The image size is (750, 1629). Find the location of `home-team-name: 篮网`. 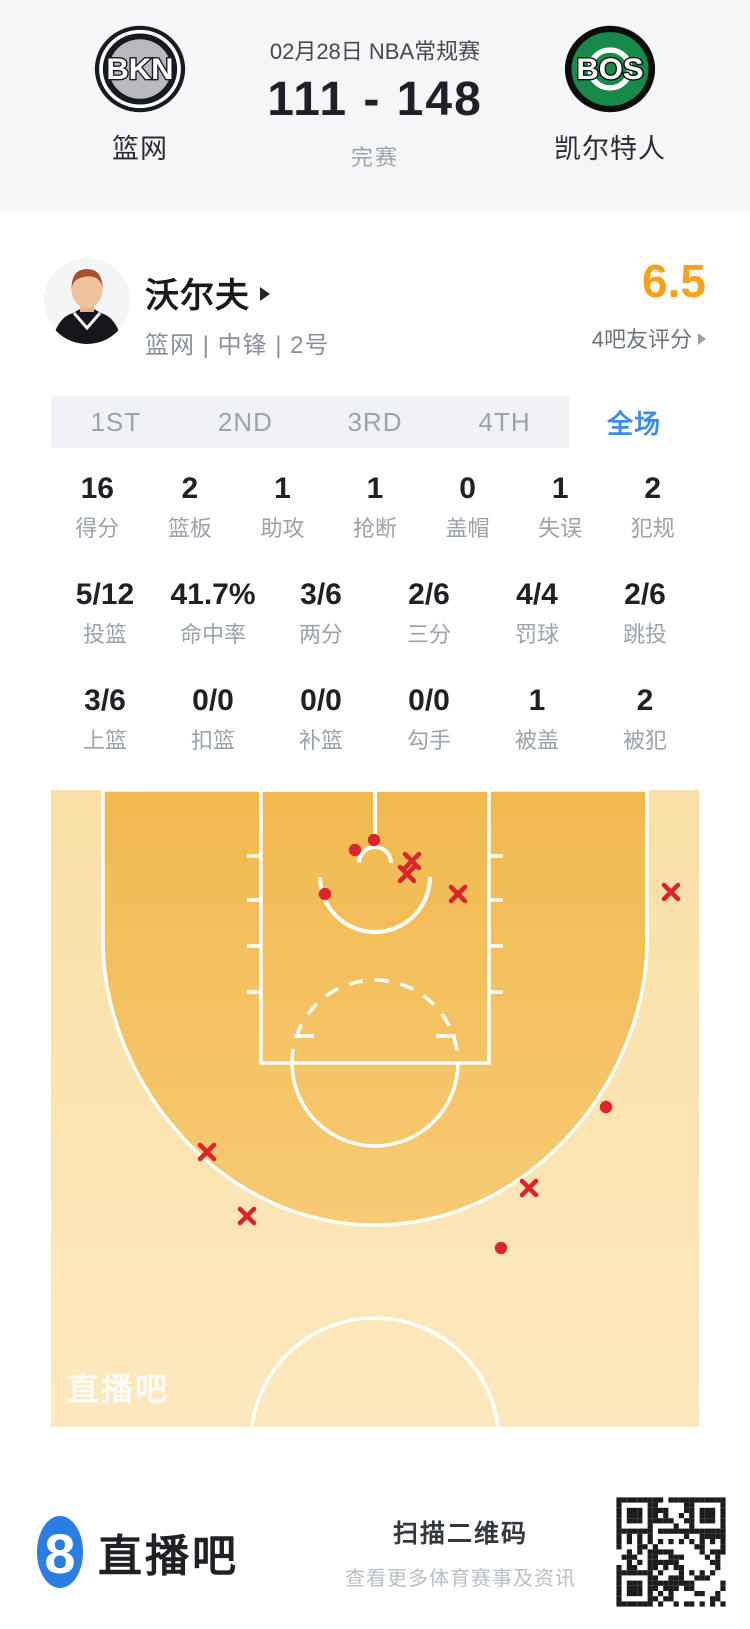

home-team-name: 篮网 is located at coordinates (140, 149).